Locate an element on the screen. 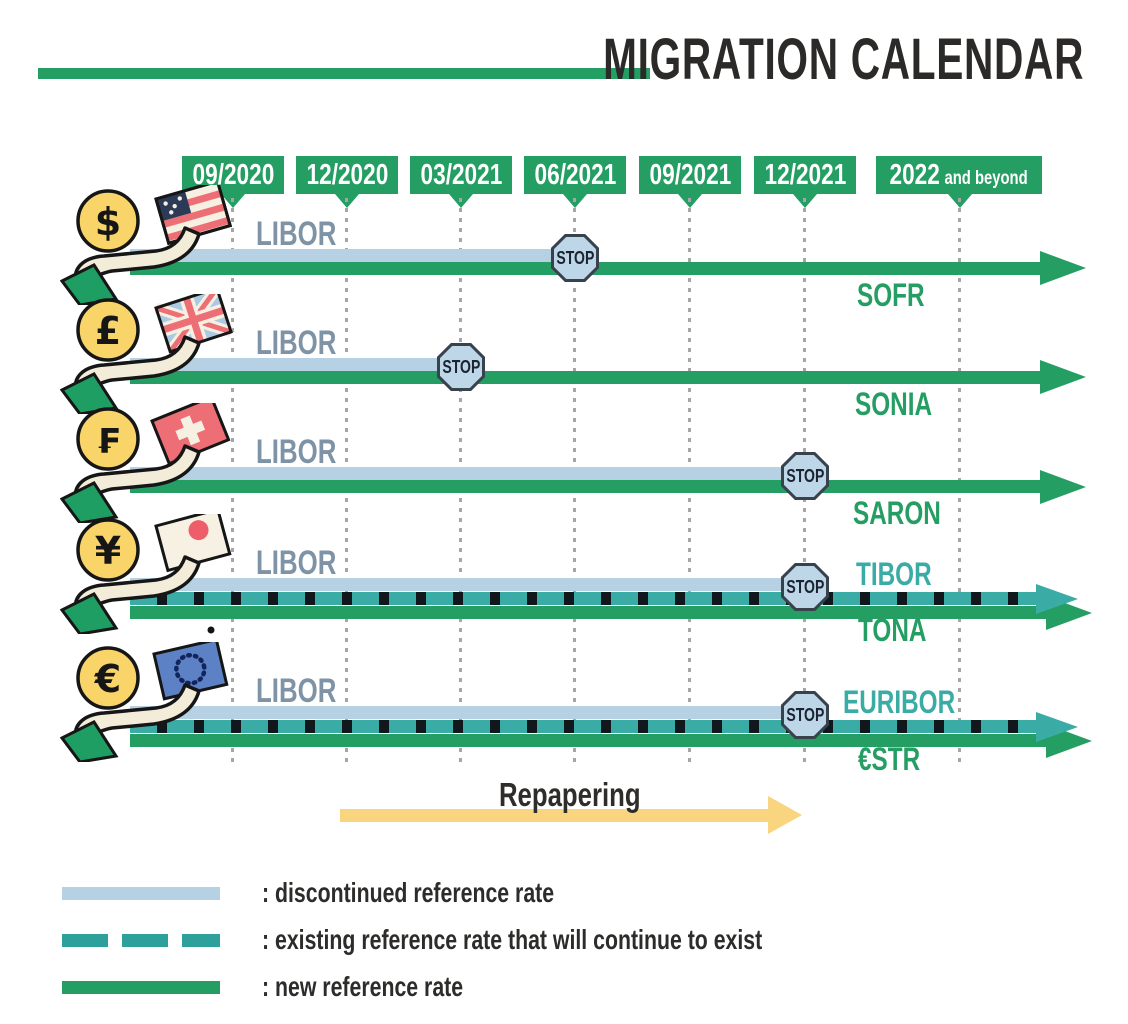  coin-symbol: ¥ is located at coordinates (108, 551).